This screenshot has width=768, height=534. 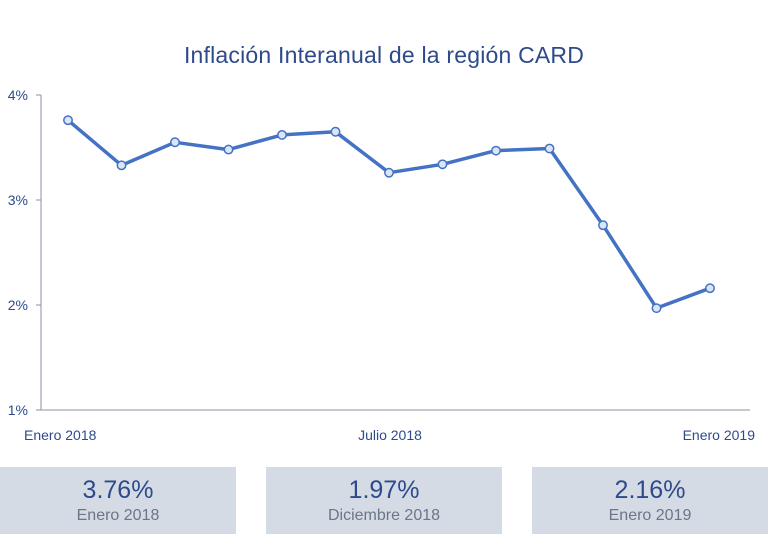 I want to click on card-value: 3.76%, so click(x=118, y=489).